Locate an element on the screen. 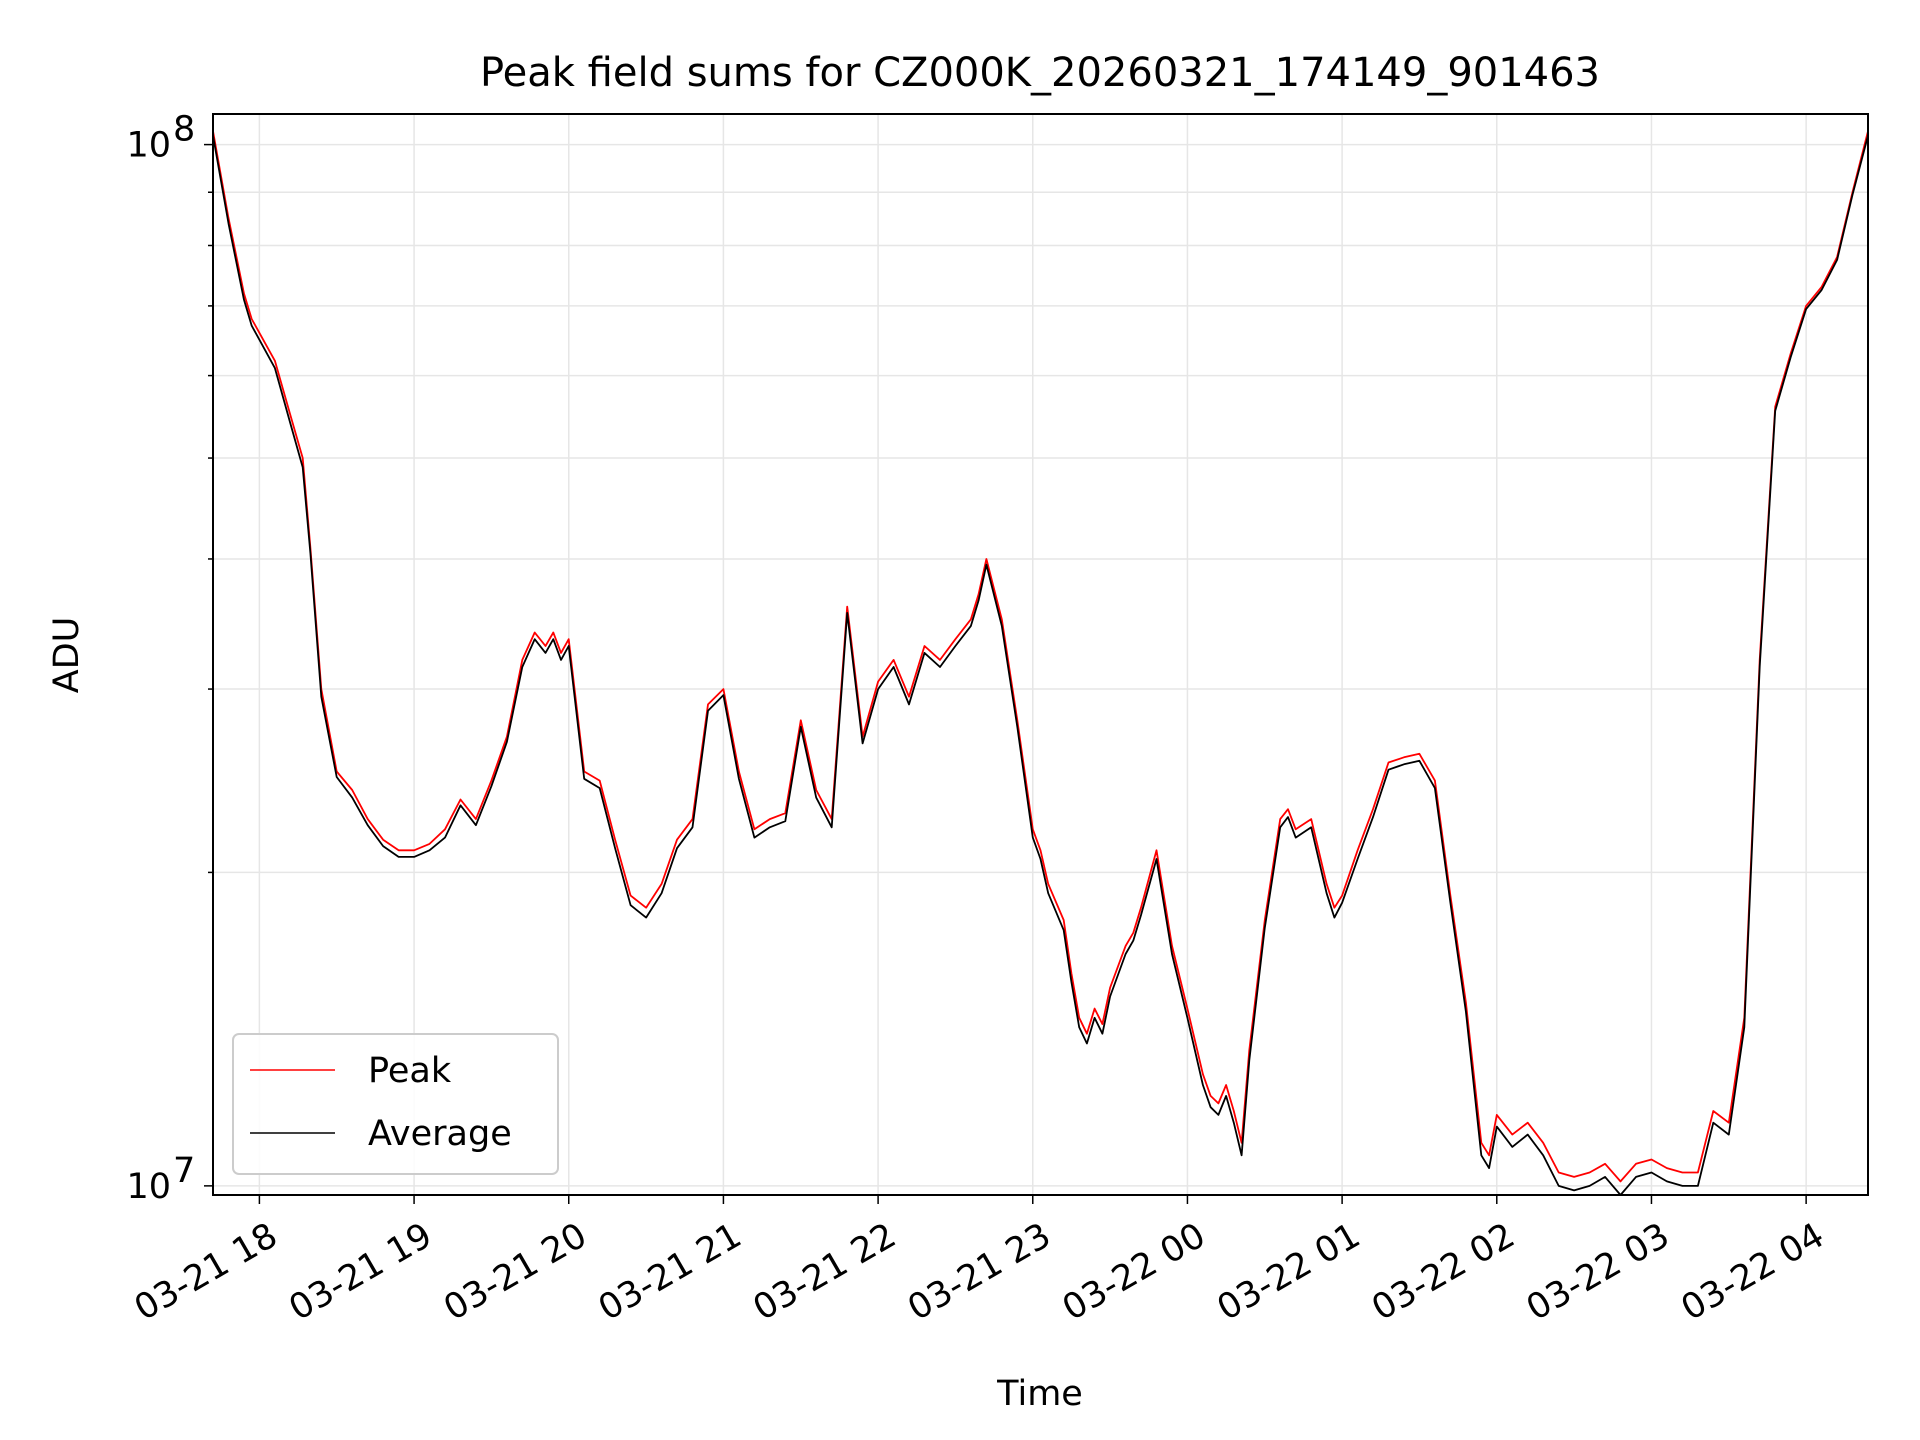 This screenshot has height=1440, width=1920. legend-label-average: Average is located at coordinates (440, 1134).